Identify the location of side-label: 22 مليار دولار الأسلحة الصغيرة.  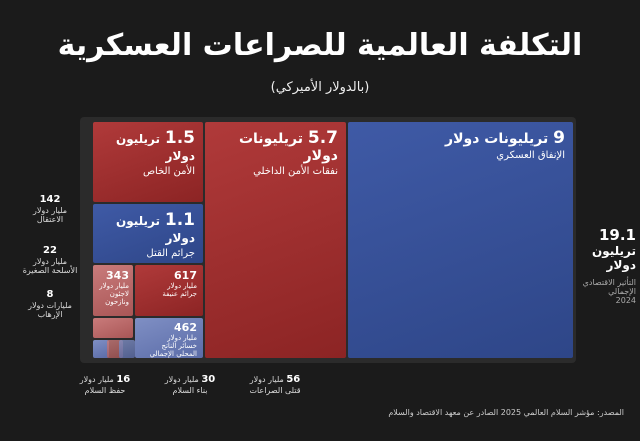
(50, 260).